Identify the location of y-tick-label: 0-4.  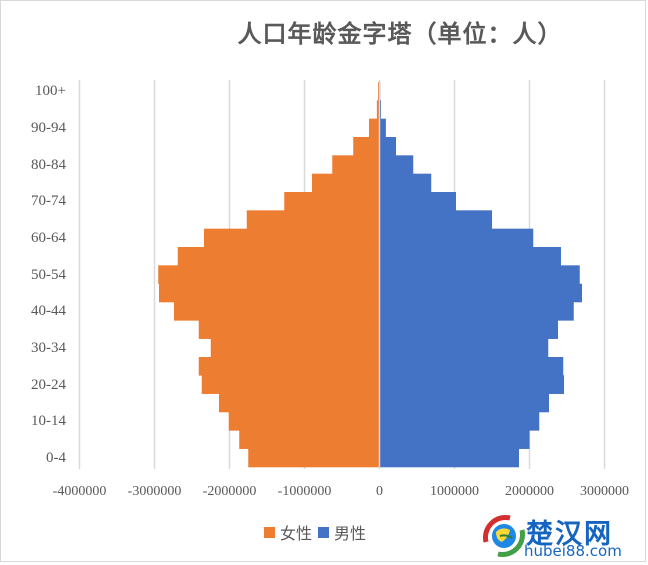
(56, 457).